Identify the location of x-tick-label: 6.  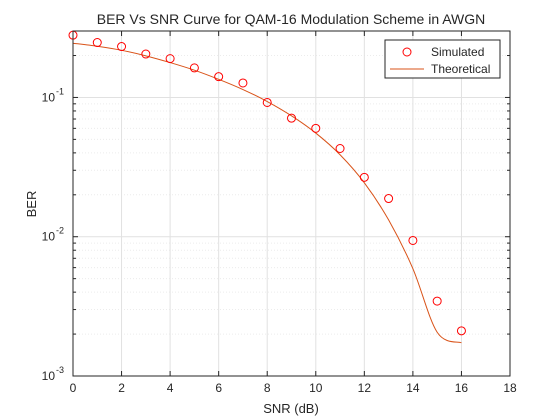
(218, 388).